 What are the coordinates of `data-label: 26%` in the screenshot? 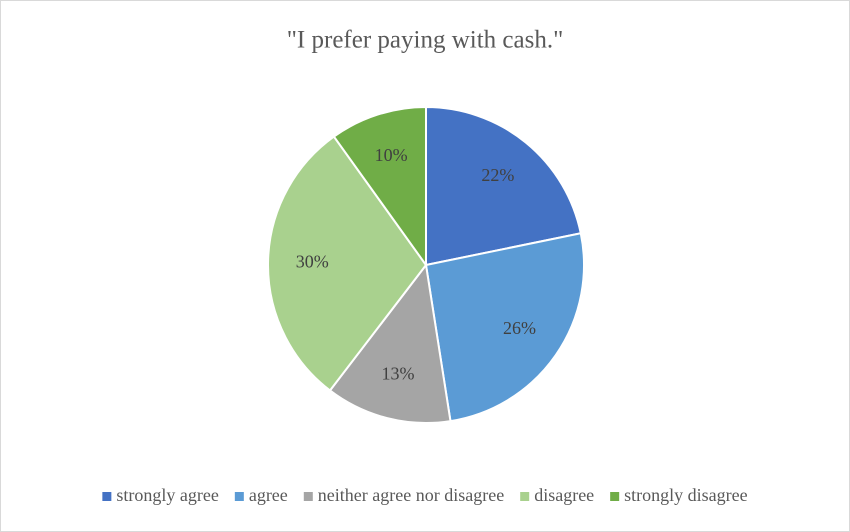 It's located at (519, 328).